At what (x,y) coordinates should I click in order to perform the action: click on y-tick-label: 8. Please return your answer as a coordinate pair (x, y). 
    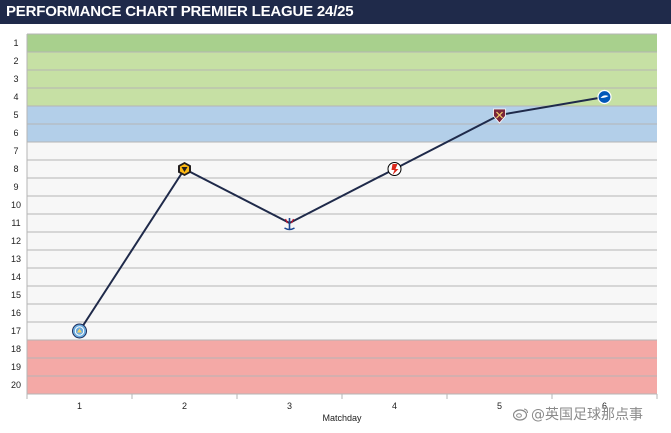
    Looking at the image, I should click on (15, 169).